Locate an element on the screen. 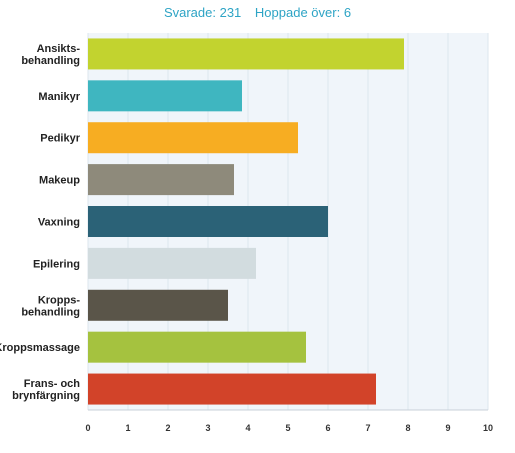  category-label: Epilering is located at coordinates (56, 264).